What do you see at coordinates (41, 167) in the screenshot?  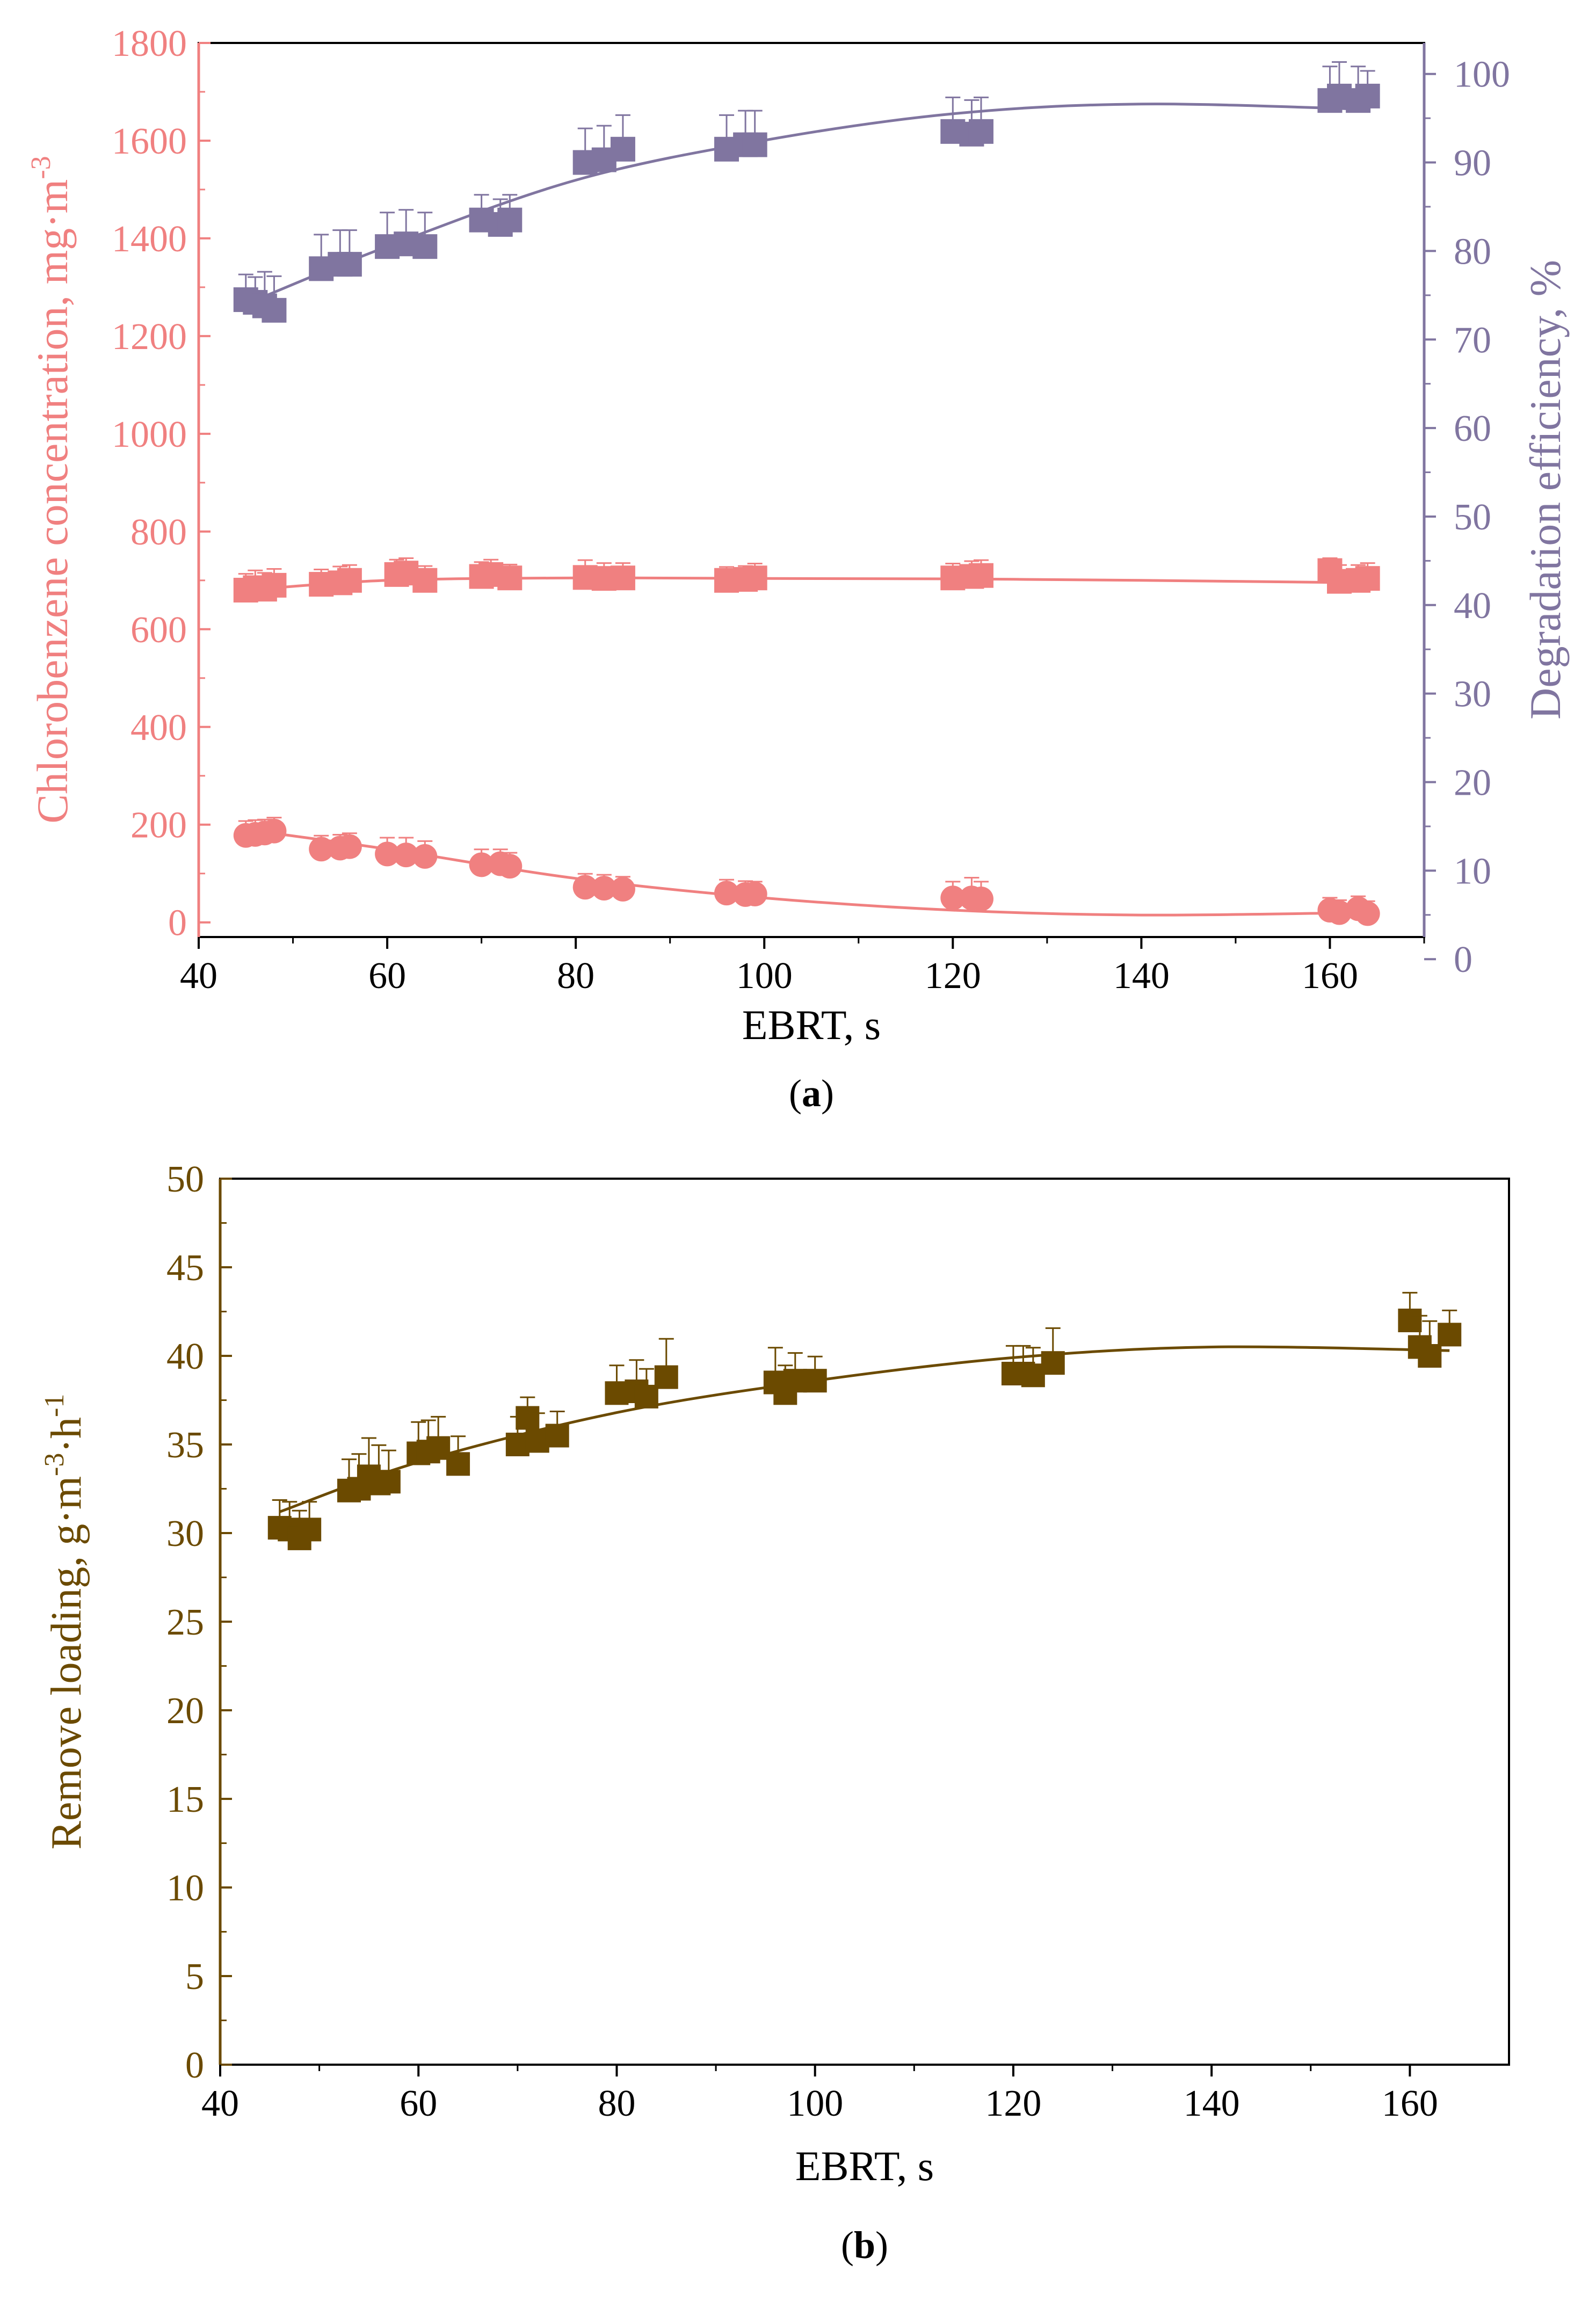 I see `chart-a-left-y-axis-label-sup: -3` at bounding box center [41, 167].